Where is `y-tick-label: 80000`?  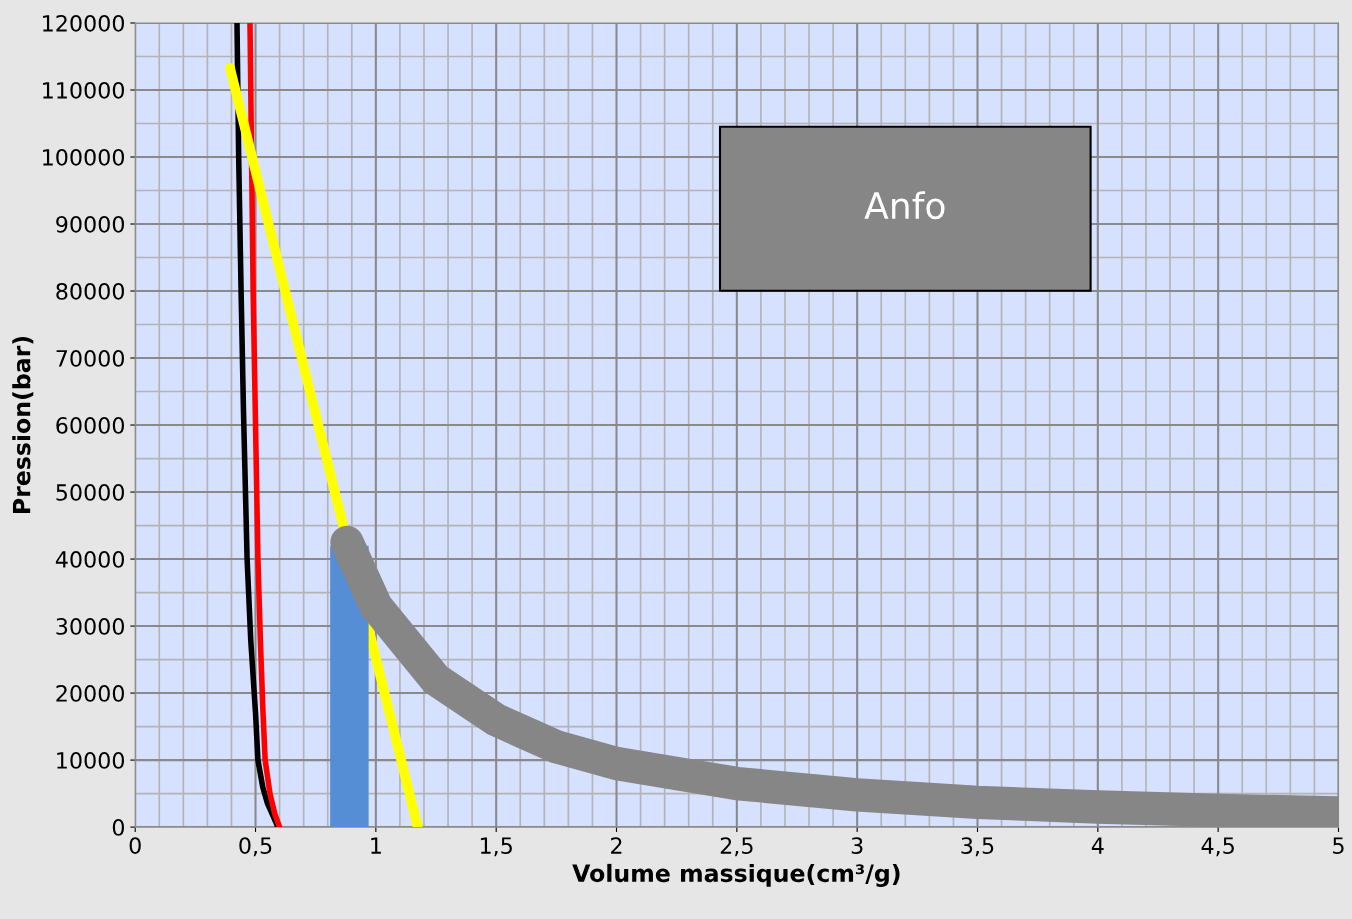
y-tick-label: 80000 is located at coordinates (90, 291).